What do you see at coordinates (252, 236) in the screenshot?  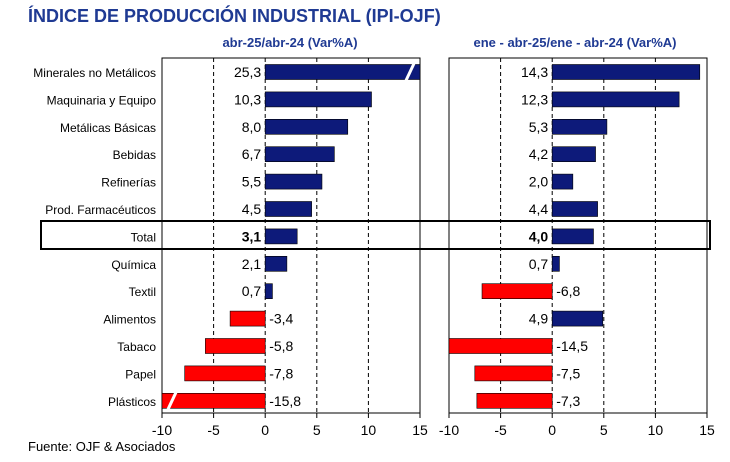 I see `p1-value-label-total: 3,1` at bounding box center [252, 236].